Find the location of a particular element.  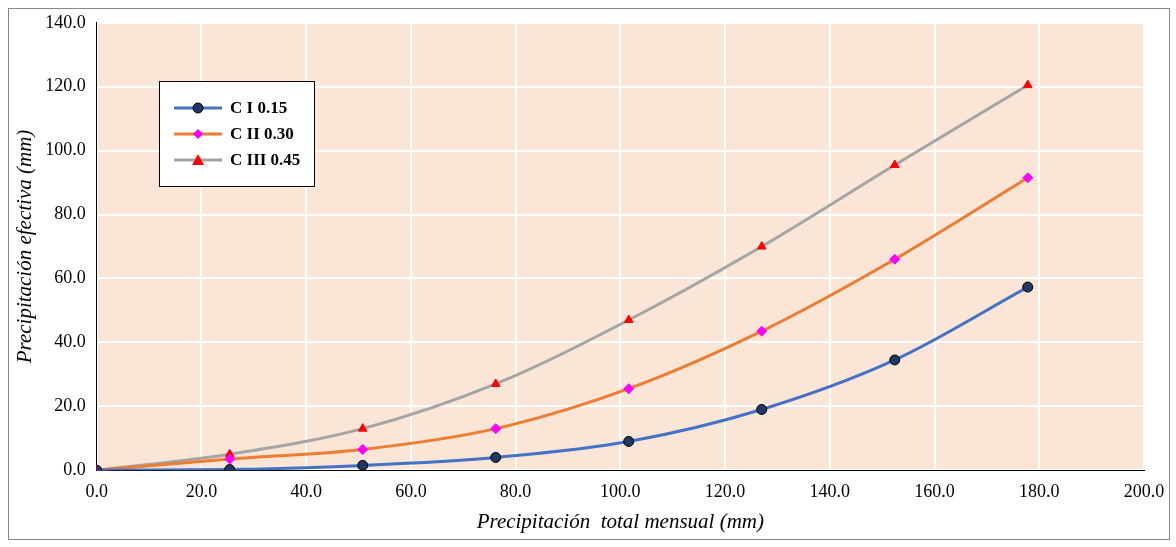

x-tick-label: 180.0 is located at coordinates (1039, 490).